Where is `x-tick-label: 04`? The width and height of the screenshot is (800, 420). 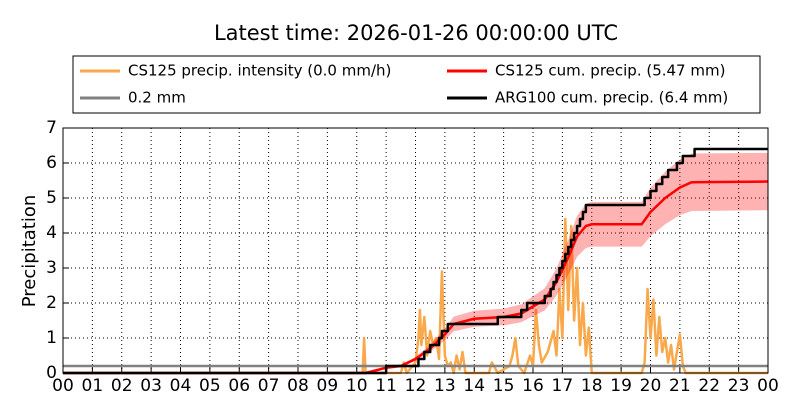
x-tick-label: 04 is located at coordinates (181, 386).